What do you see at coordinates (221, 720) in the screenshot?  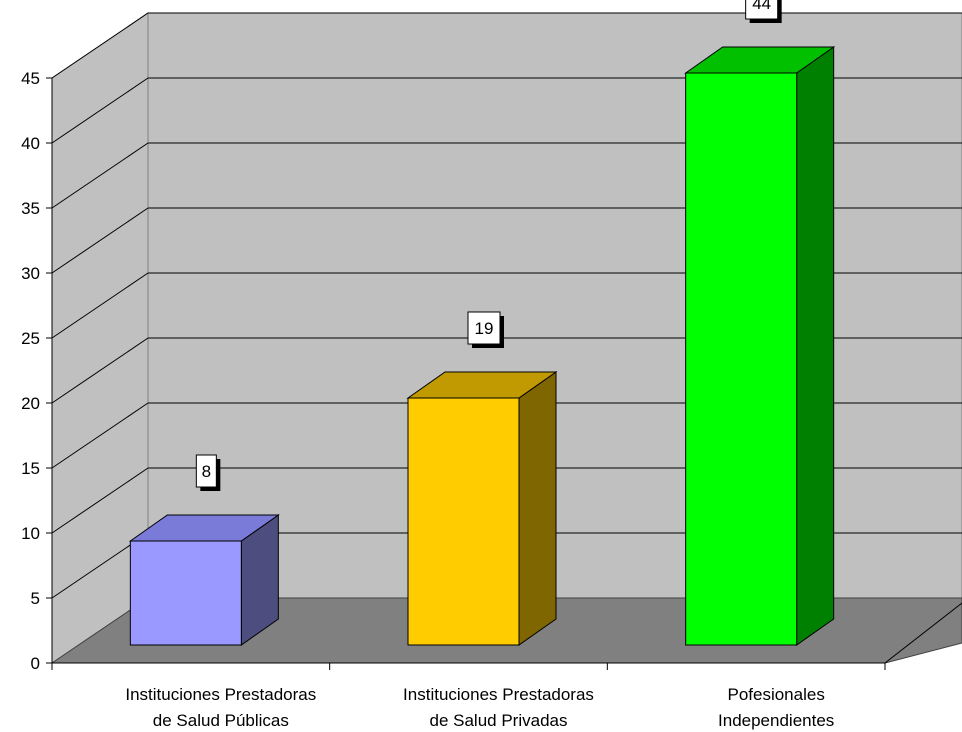 I see `x-tick-label-line: de Salud Públicas` at bounding box center [221, 720].